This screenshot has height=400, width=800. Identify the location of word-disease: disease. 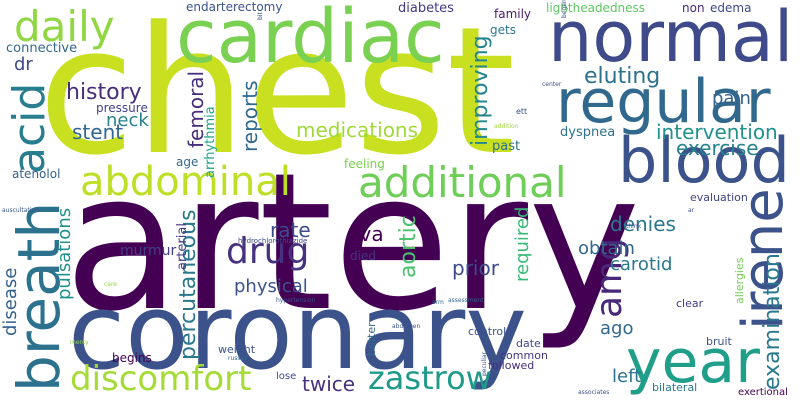
(10, 301).